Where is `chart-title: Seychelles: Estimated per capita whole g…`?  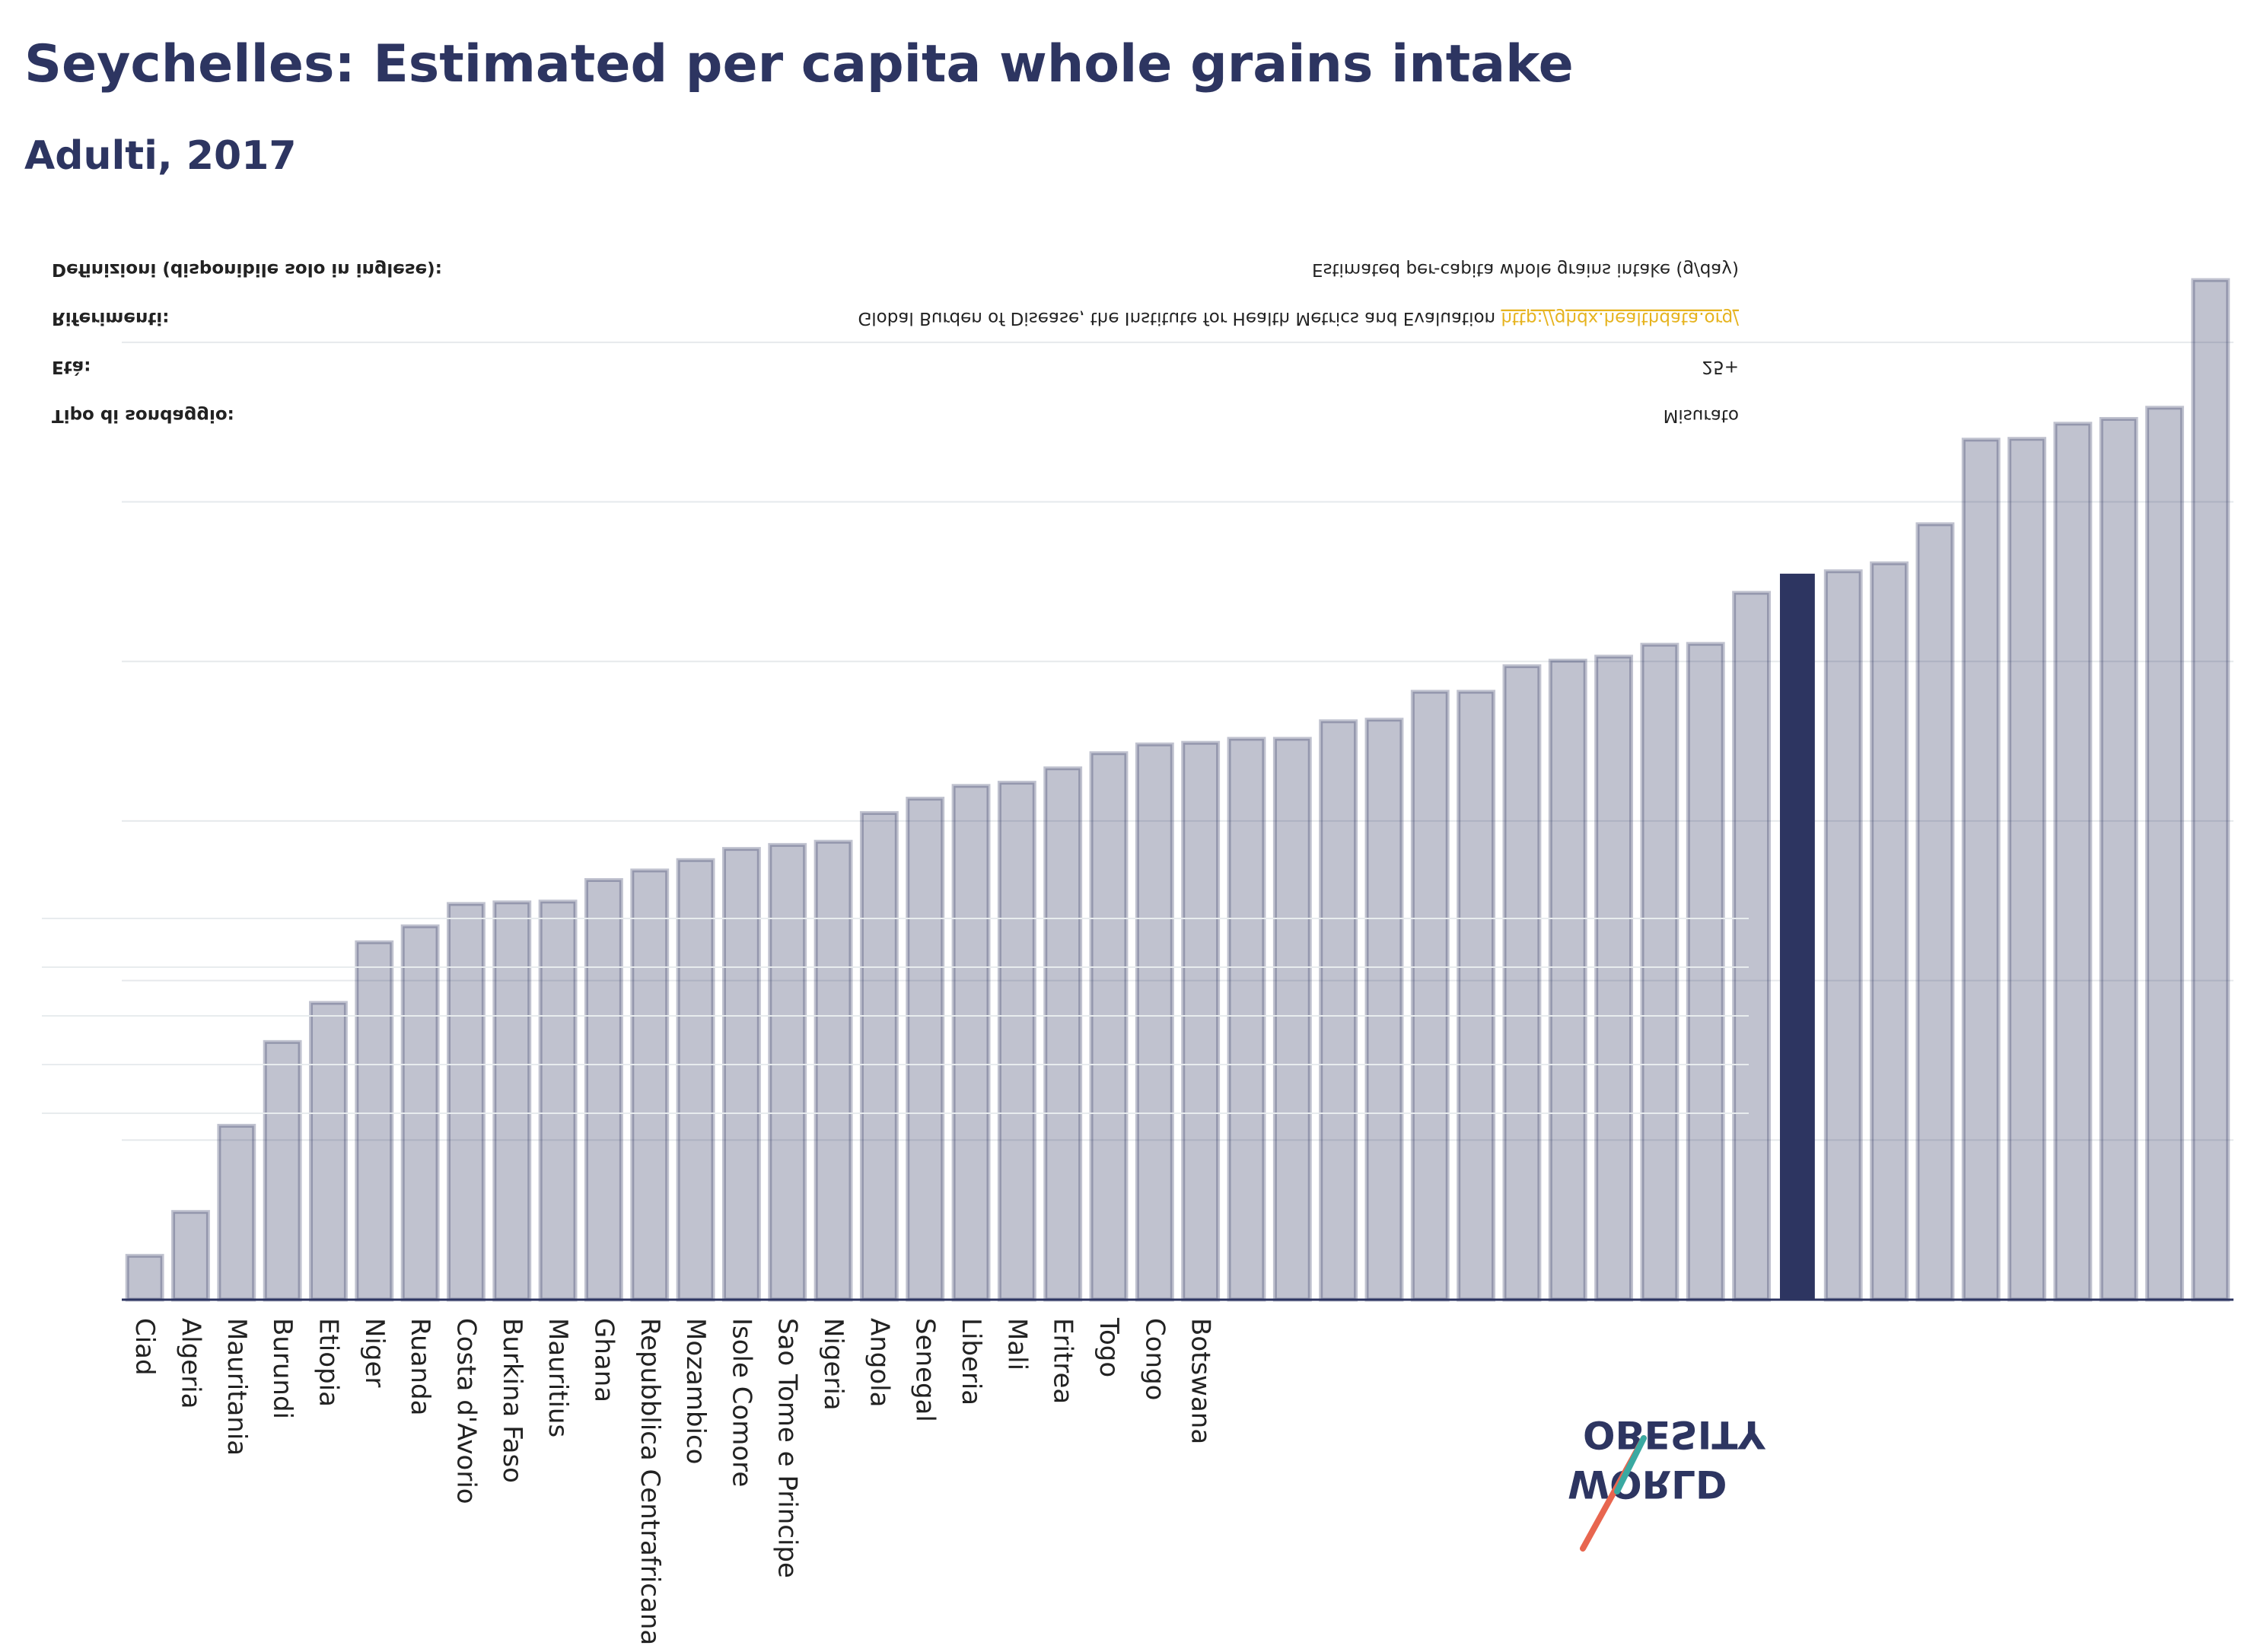 chart-title: Seychelles: Estimated per capita whole g… is located at coordinates (799, 64).